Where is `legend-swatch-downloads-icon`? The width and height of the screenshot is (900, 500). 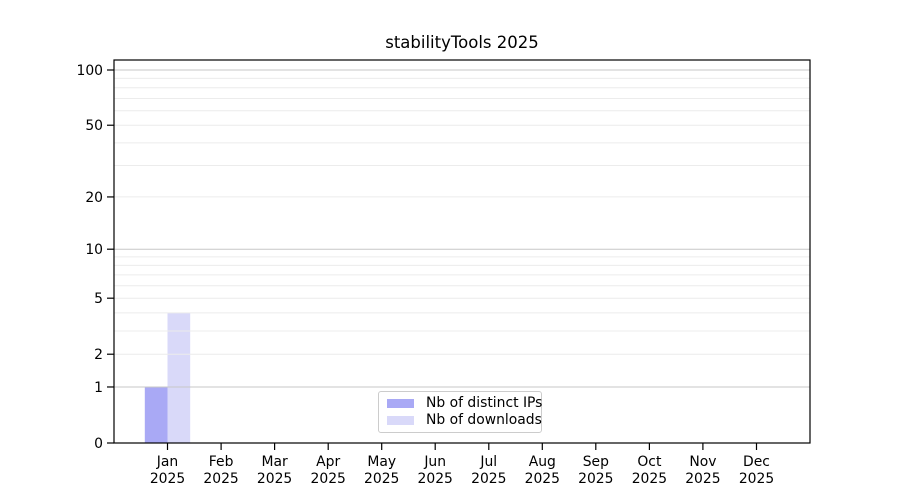 legend-swatch-downloads-icon is located at coordinates (400, 420).